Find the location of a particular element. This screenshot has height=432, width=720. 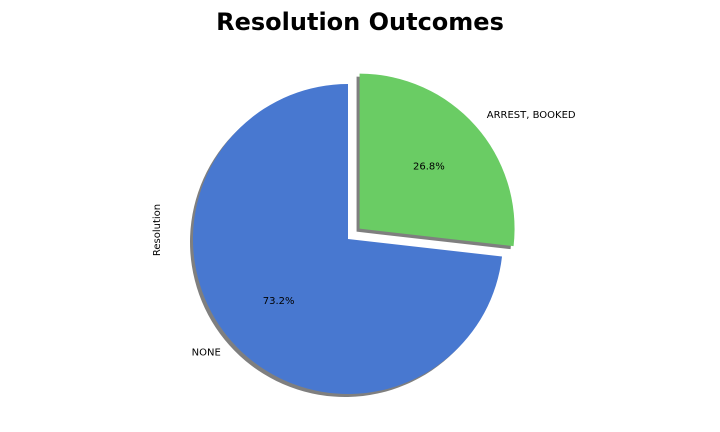

slice-pct-arrest-booked: 26.8% is located at coordinates (429, 167).